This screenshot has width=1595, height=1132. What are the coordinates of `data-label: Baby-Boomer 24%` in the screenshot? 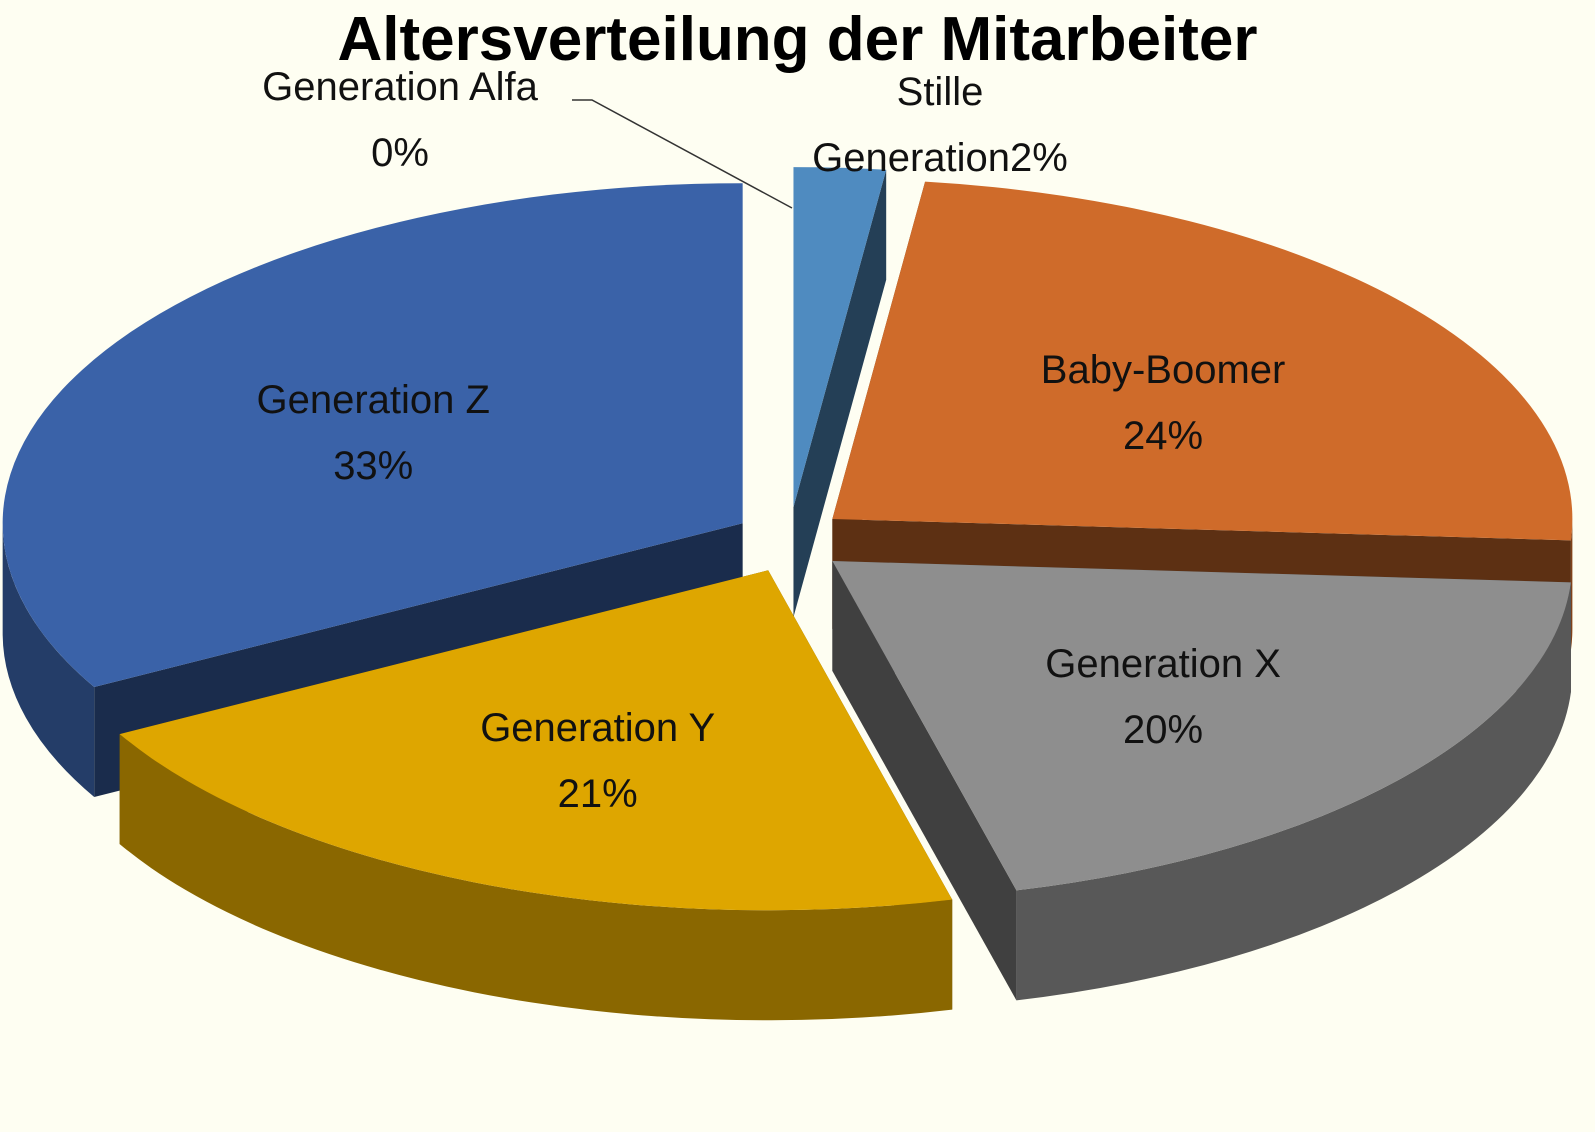 It's located at (1163, 403).